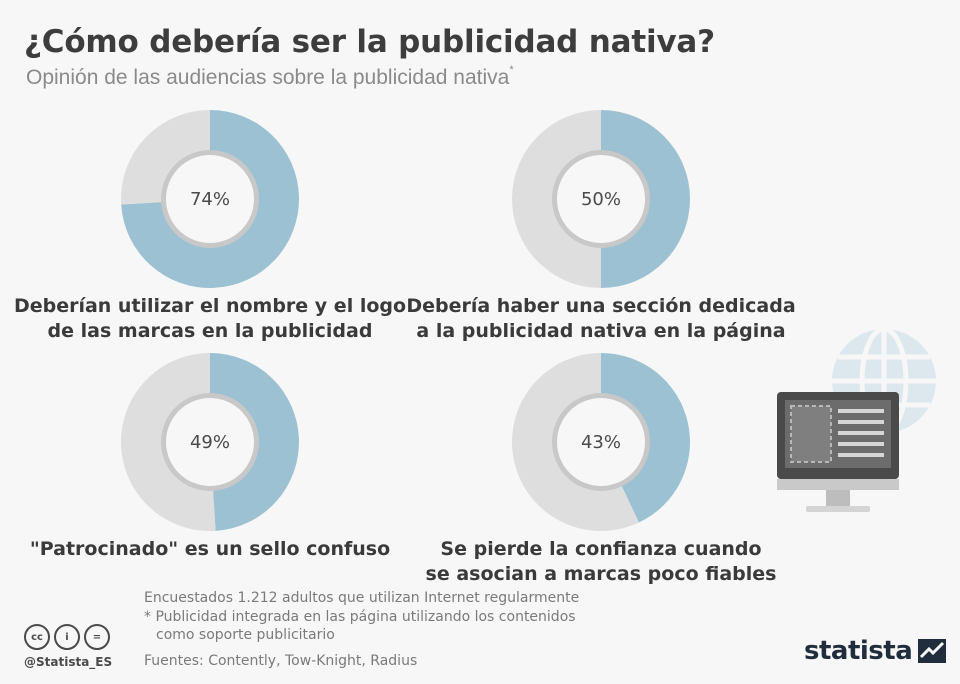 The image size is (960, 684). What do you see at coordinates (37, 637) in the screenshot?
I see `cc-icon: cc` at bounding box center [37, 637].